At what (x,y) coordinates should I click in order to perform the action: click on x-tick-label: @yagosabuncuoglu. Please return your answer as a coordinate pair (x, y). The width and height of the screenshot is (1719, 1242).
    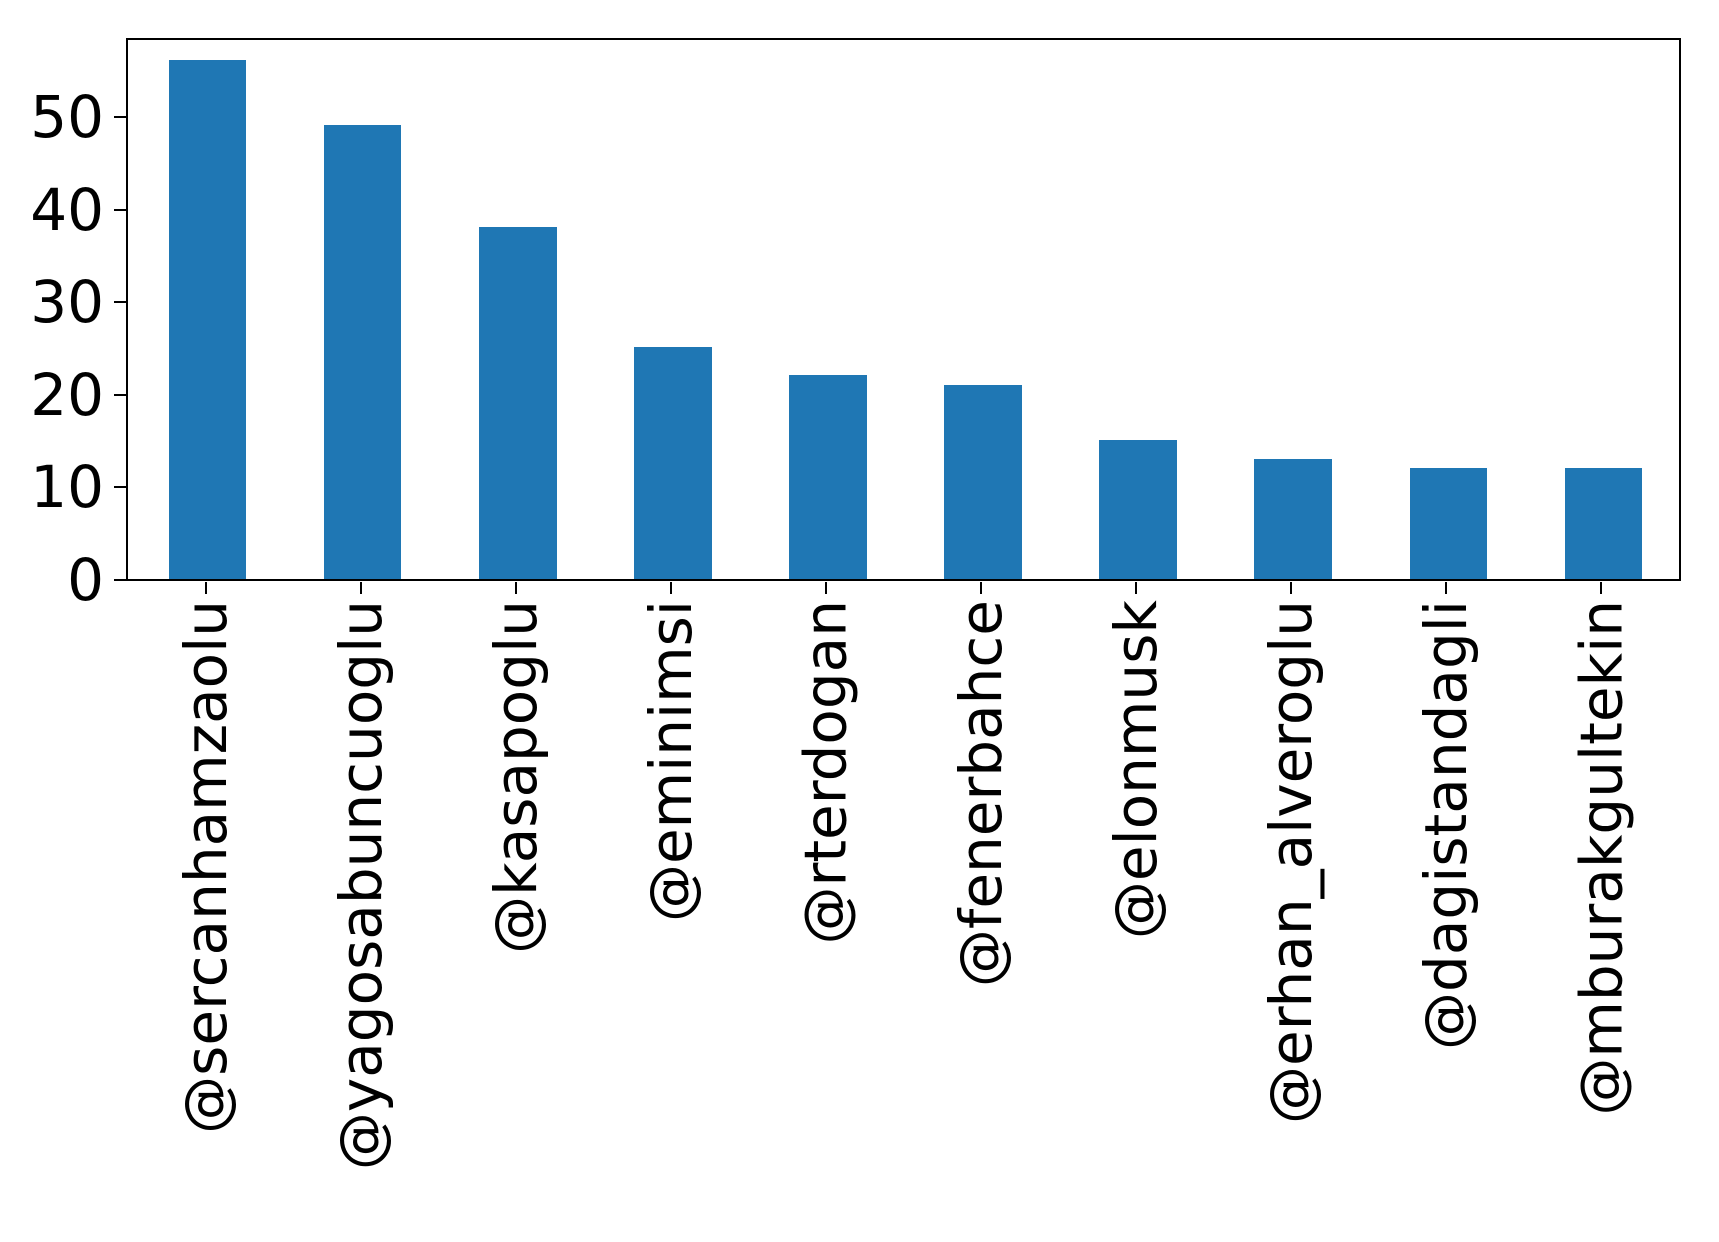
    Looking at the image, I should click on (360, 885).